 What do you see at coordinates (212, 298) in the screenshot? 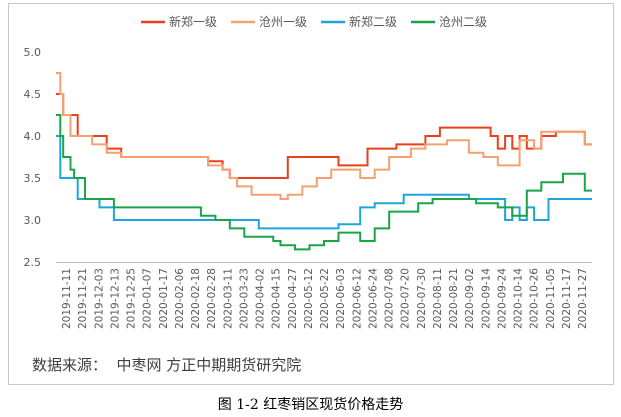
I see `x-tick-label: 2020-02-28` at bounding box center [212, 298].